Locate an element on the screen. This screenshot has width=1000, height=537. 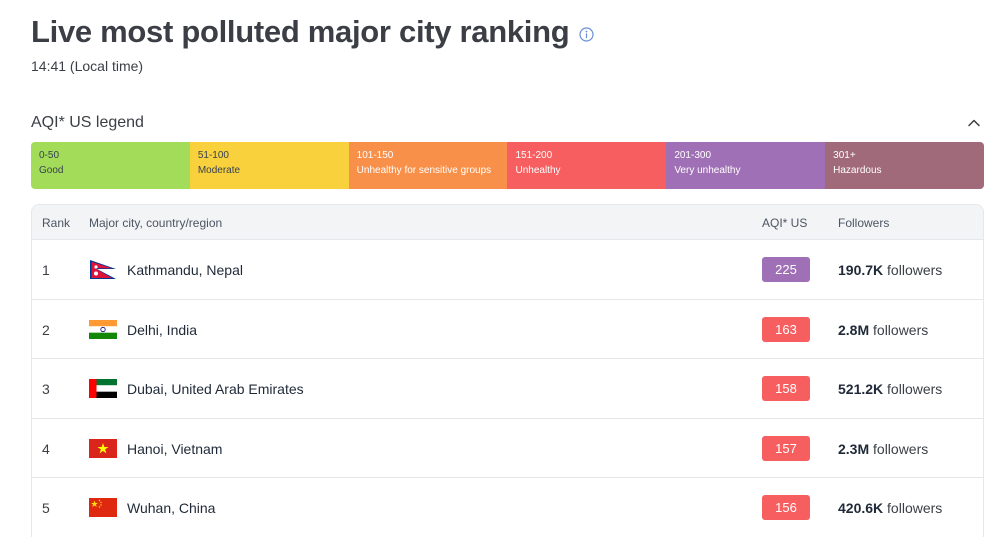
title-row: Live most polluted major city ranking is located at coordinates (313, 32).